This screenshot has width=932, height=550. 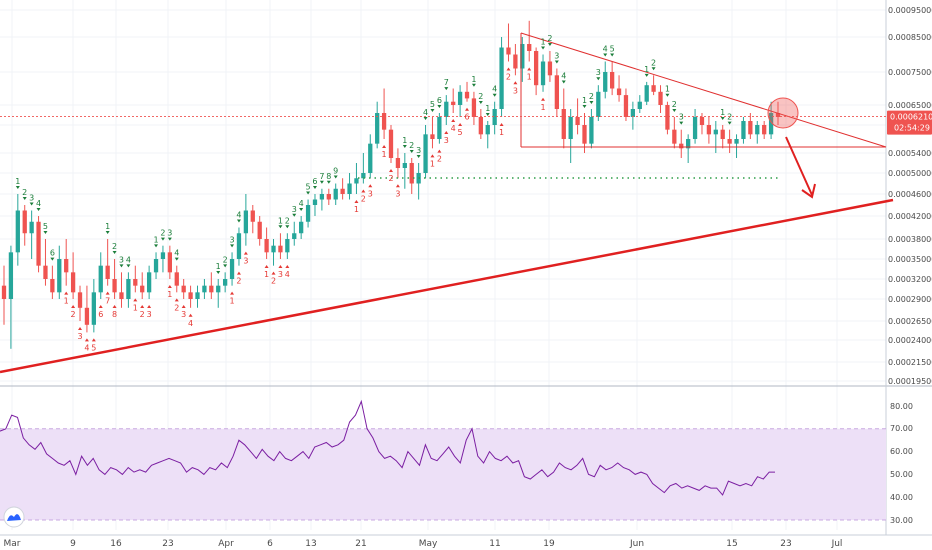 What do you see at coordinates (107, 301) in the screenshot?
I see `sell-setup-label: 7` at bounding box center [107, 301].